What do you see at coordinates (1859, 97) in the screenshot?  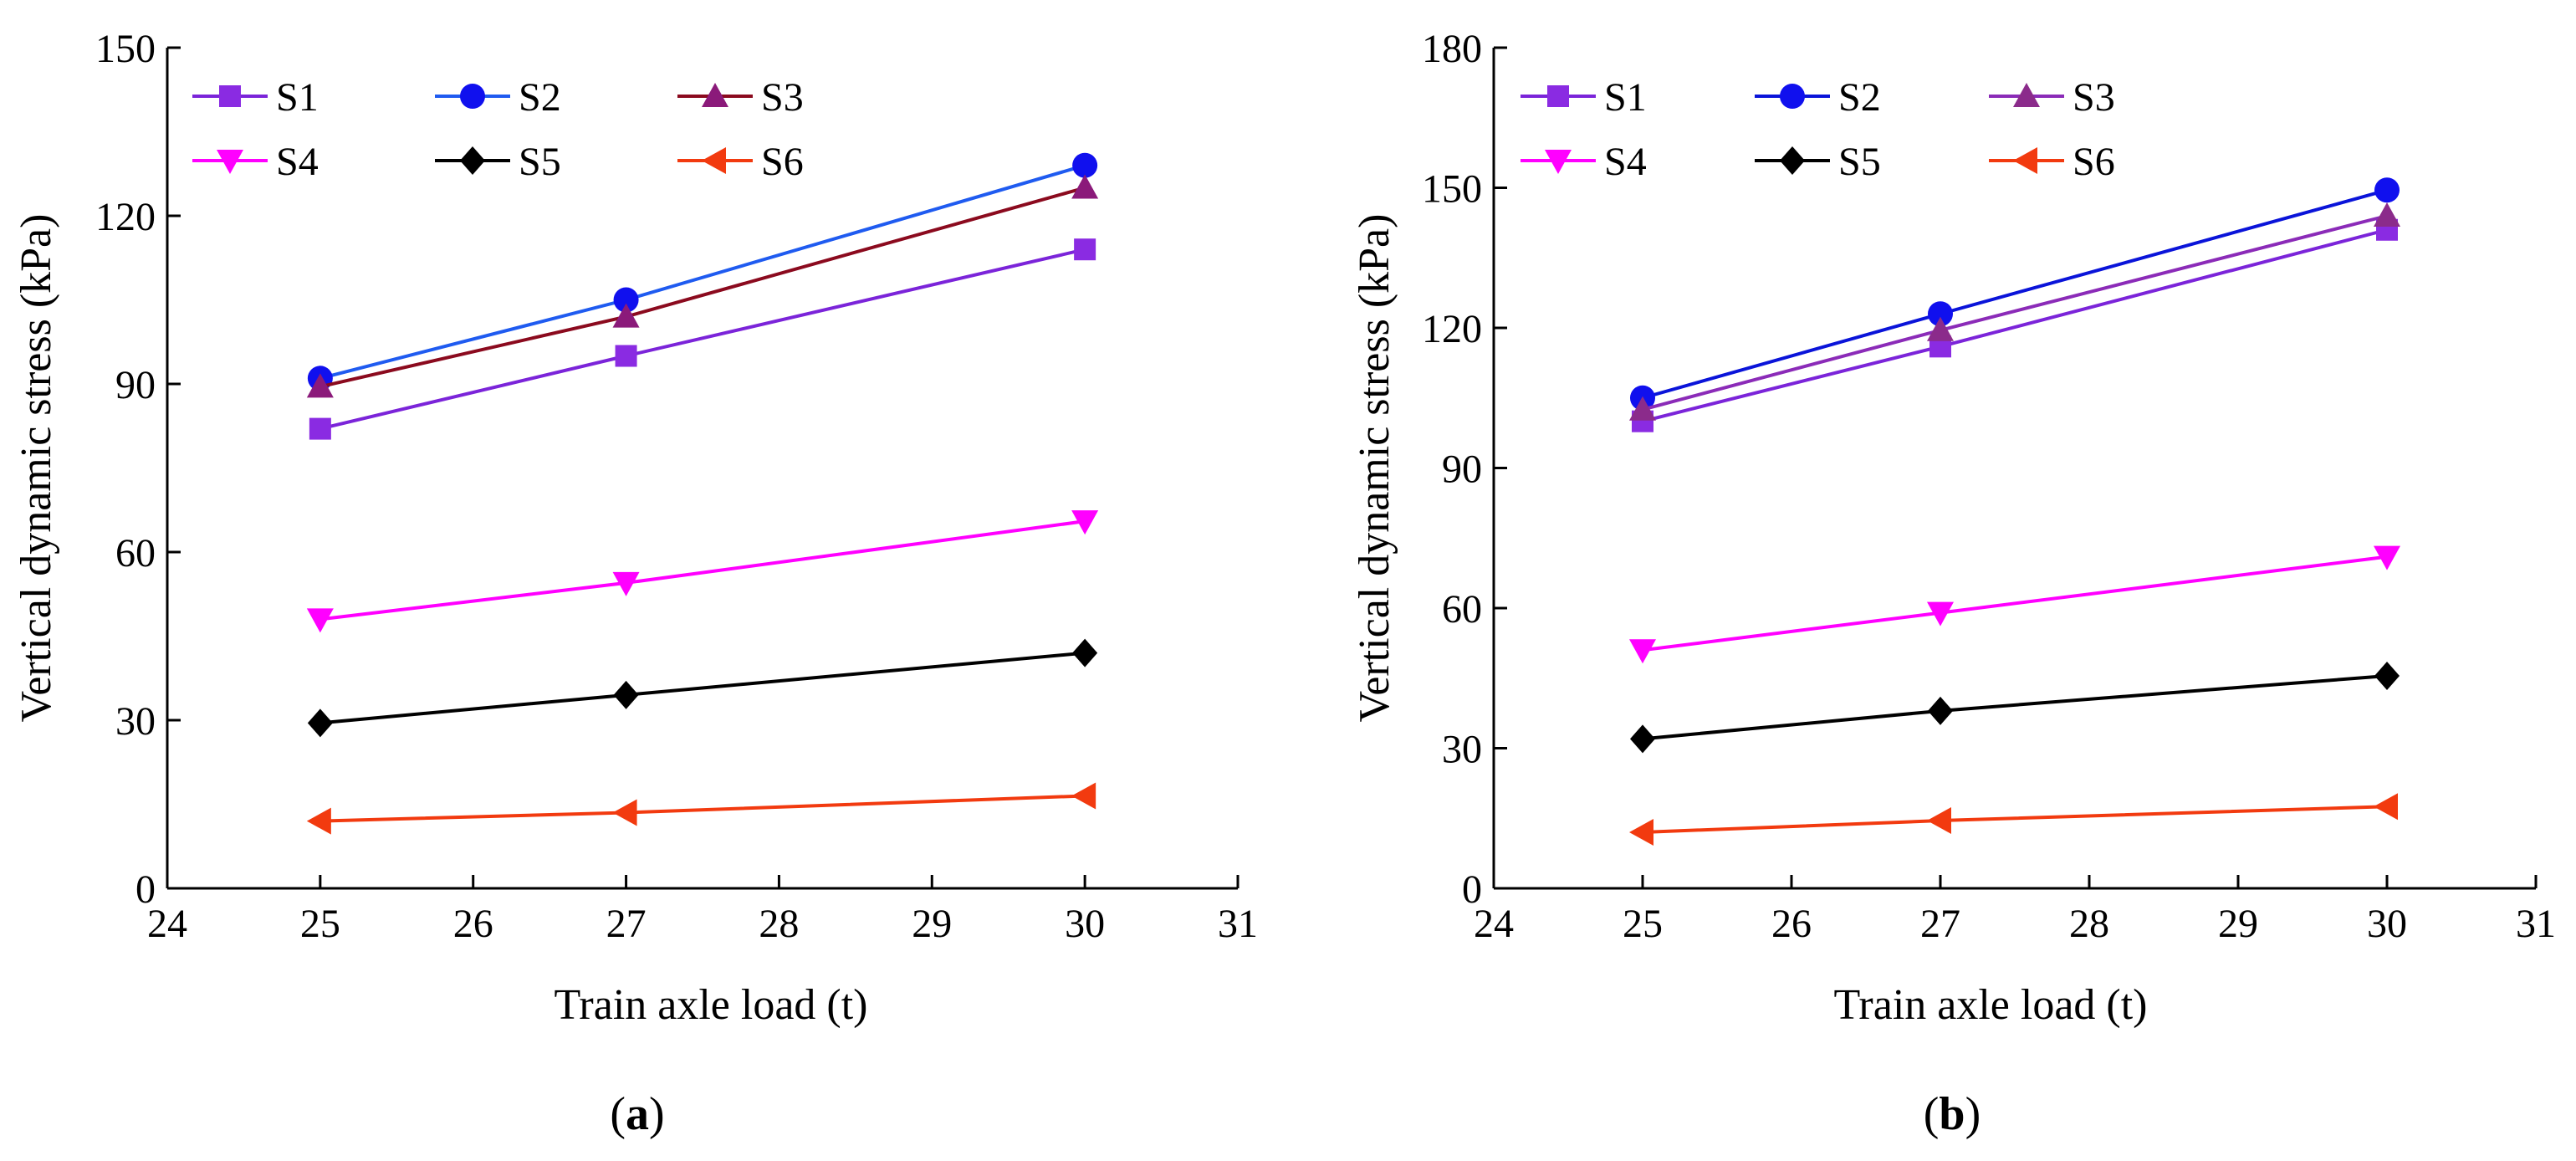 I see `legend-label-s2: S2` at bounding box center [1859, 97].